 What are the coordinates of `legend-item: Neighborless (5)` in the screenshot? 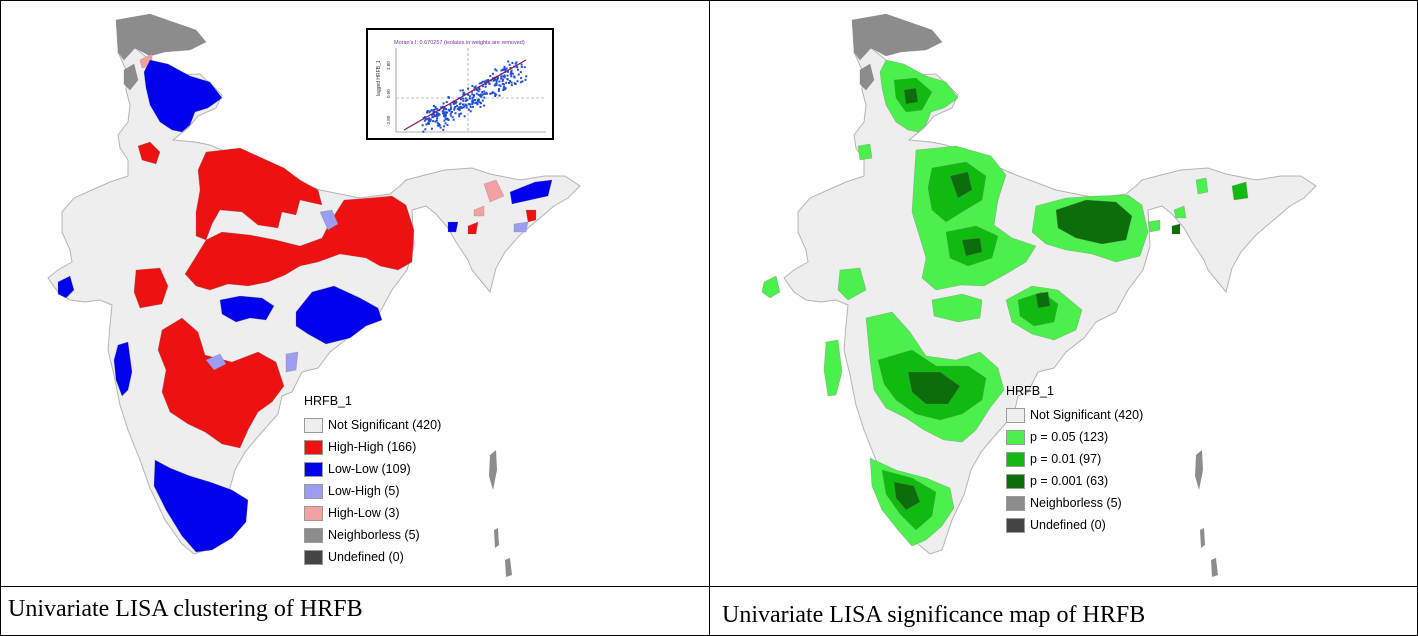 It's located at (1074, 503).